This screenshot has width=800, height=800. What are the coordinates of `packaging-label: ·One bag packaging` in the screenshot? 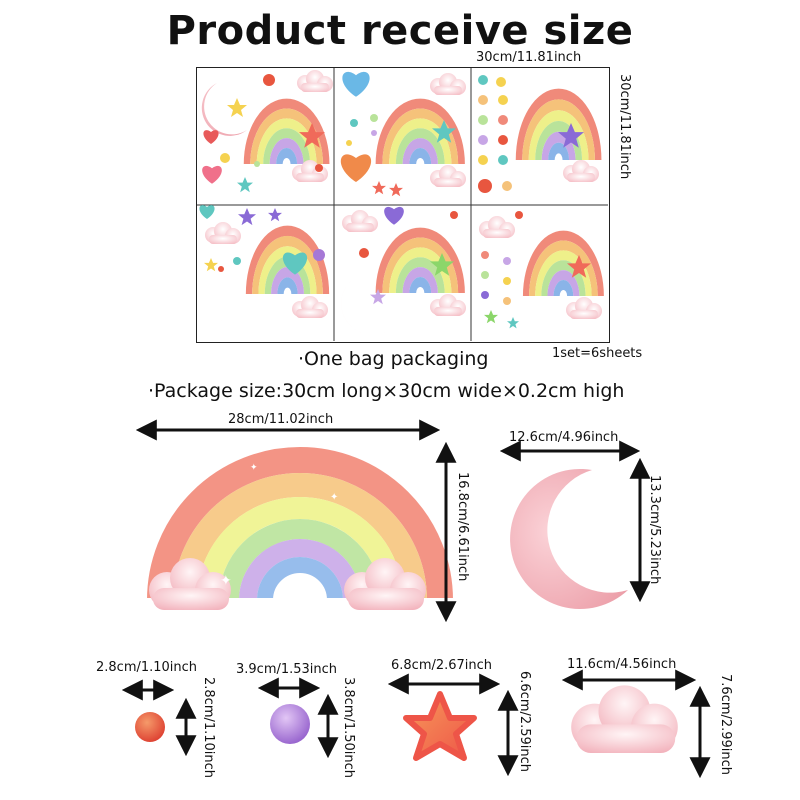 It's located at (393, 359).